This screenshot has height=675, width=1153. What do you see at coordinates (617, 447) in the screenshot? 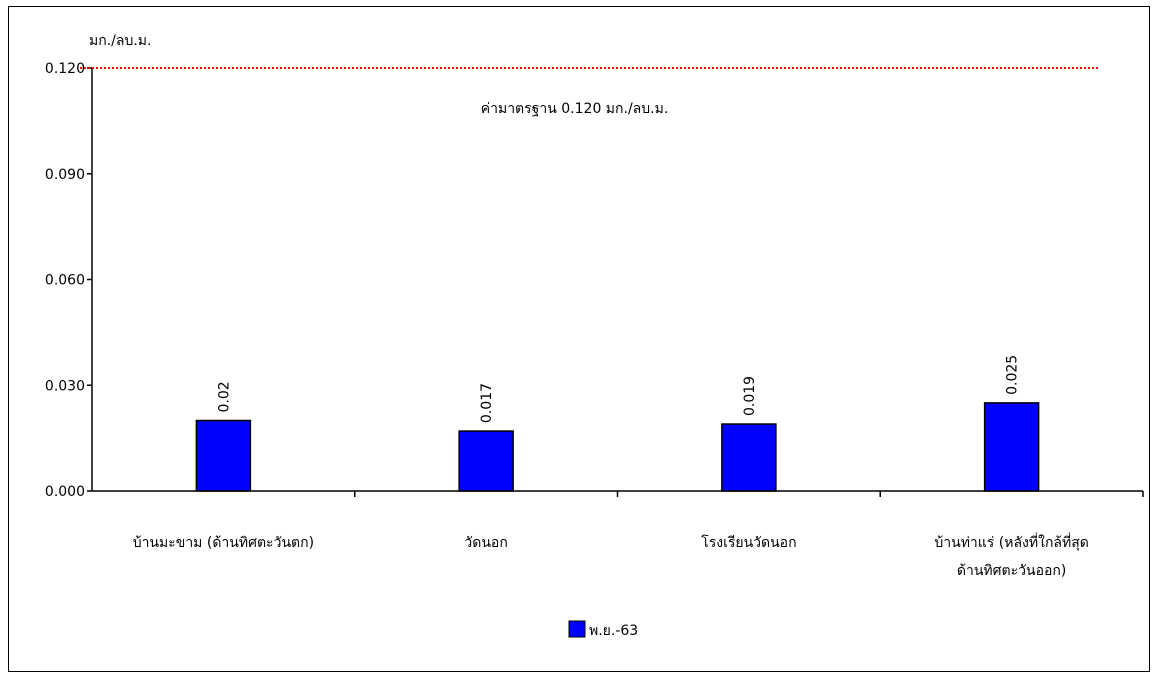
I see `bars-group` at bounding box center [617, 447].